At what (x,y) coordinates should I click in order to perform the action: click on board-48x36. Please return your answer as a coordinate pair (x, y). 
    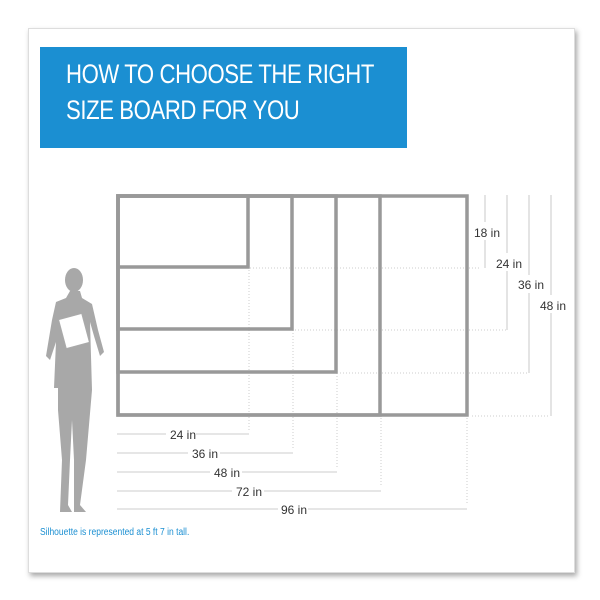
    Looking at the image, I should click on (227, 284).